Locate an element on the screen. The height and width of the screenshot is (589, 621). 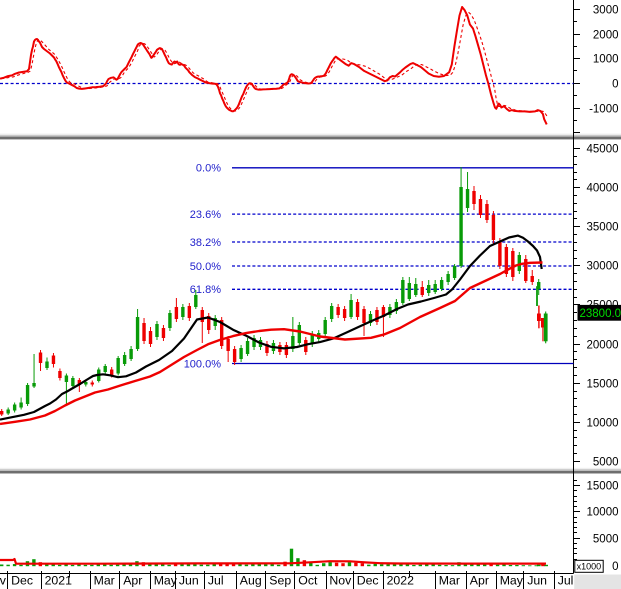
svg-text: 2022 is located at coordinates (401, 580).